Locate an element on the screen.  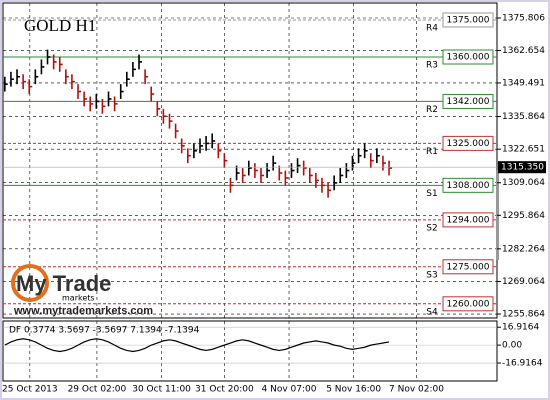
x-tick-label: 7 Nov 02:00 is located at coordinates (416, 390).